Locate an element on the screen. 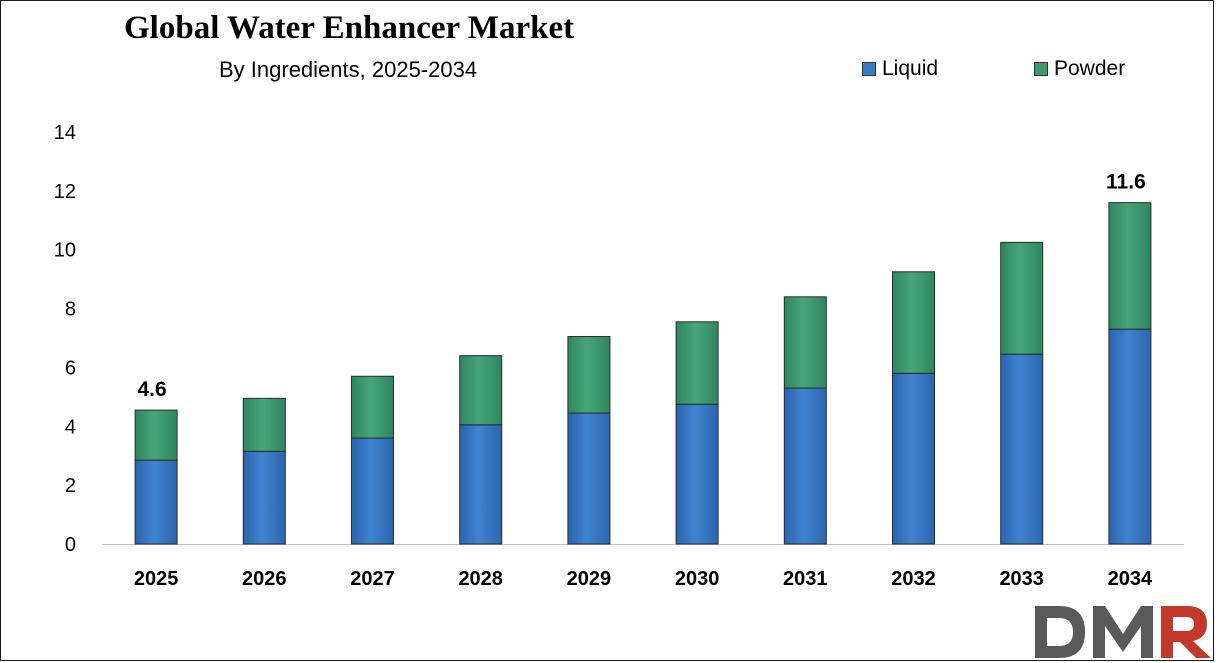 This screenshot has height=663, width=1216. bar-powder-2033 is located at coordinates (1022, 298).